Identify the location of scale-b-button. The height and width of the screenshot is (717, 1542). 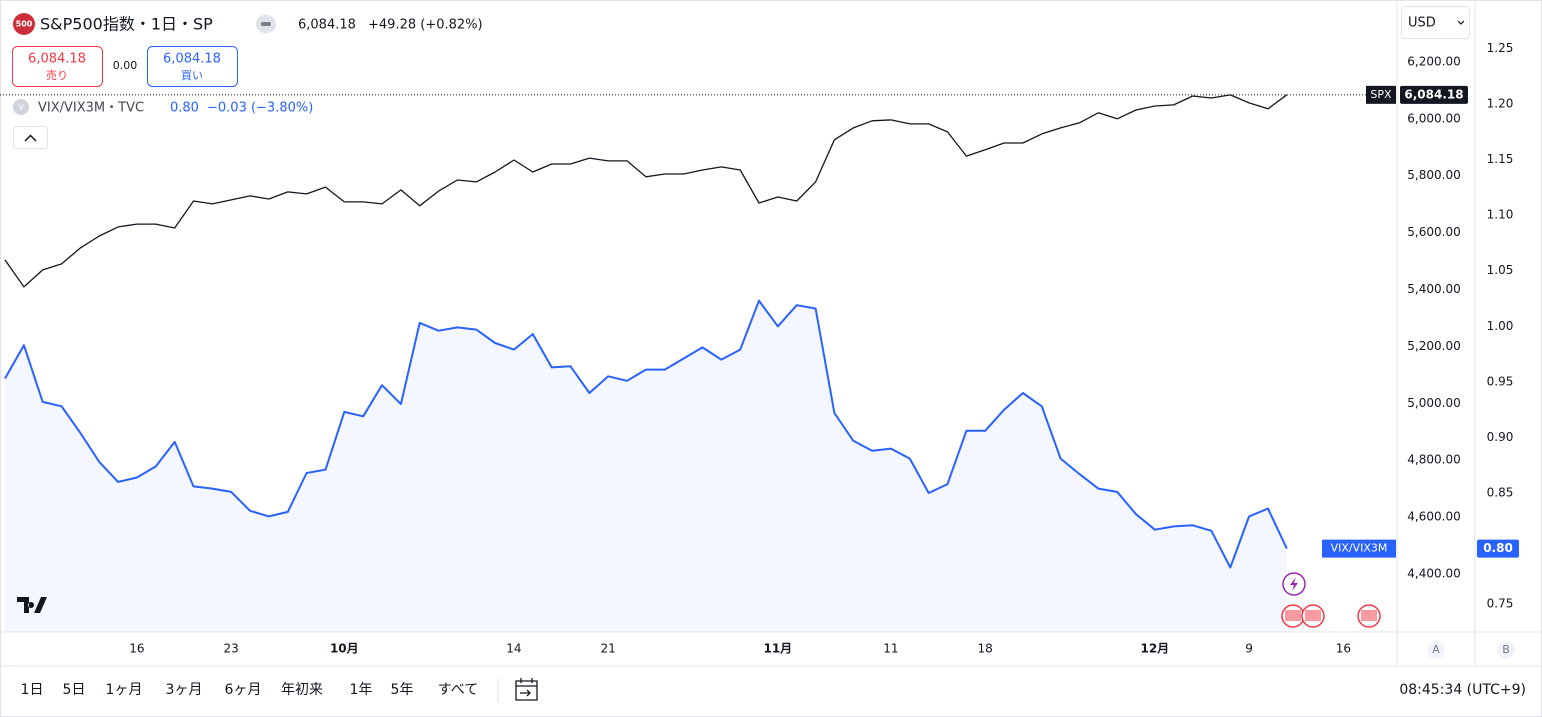
(1506, 650).